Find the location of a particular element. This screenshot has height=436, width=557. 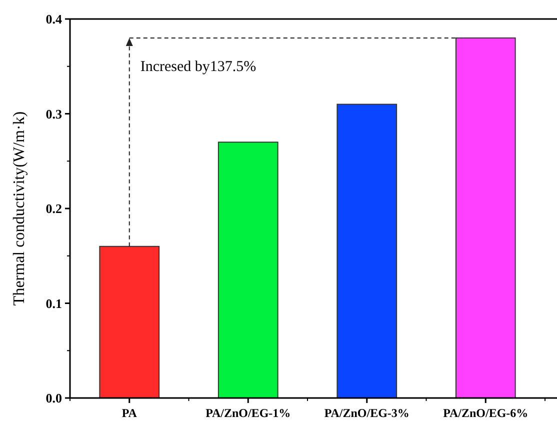

x-tick-label: PA/ZnO/EG-1% is located at coordinates (248, 413).